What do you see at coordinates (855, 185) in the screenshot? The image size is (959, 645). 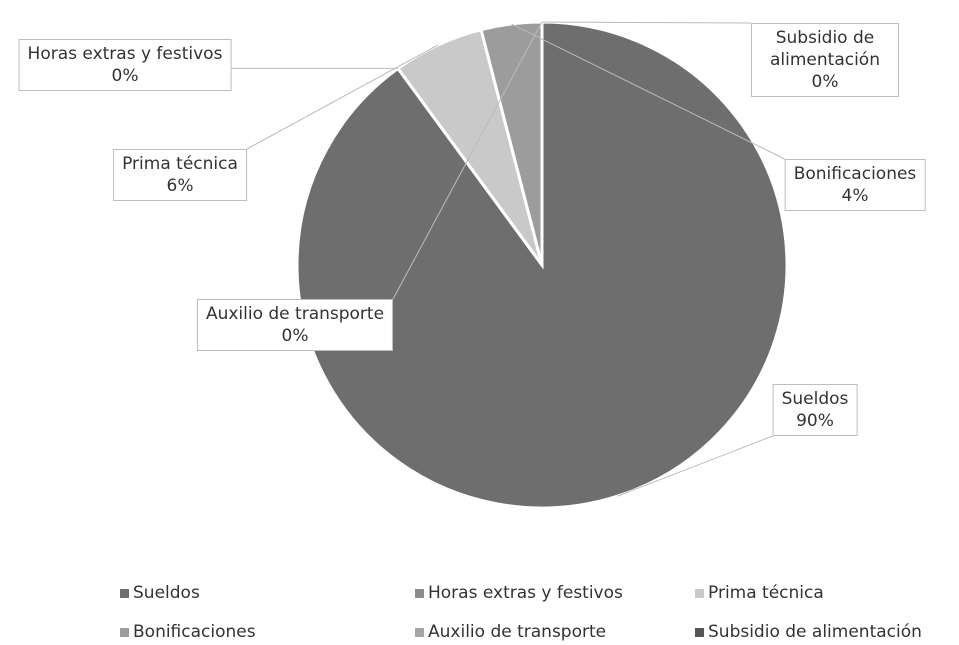 I see `data-label: Bonificaciones 4%` at bounding box center [855, 185].